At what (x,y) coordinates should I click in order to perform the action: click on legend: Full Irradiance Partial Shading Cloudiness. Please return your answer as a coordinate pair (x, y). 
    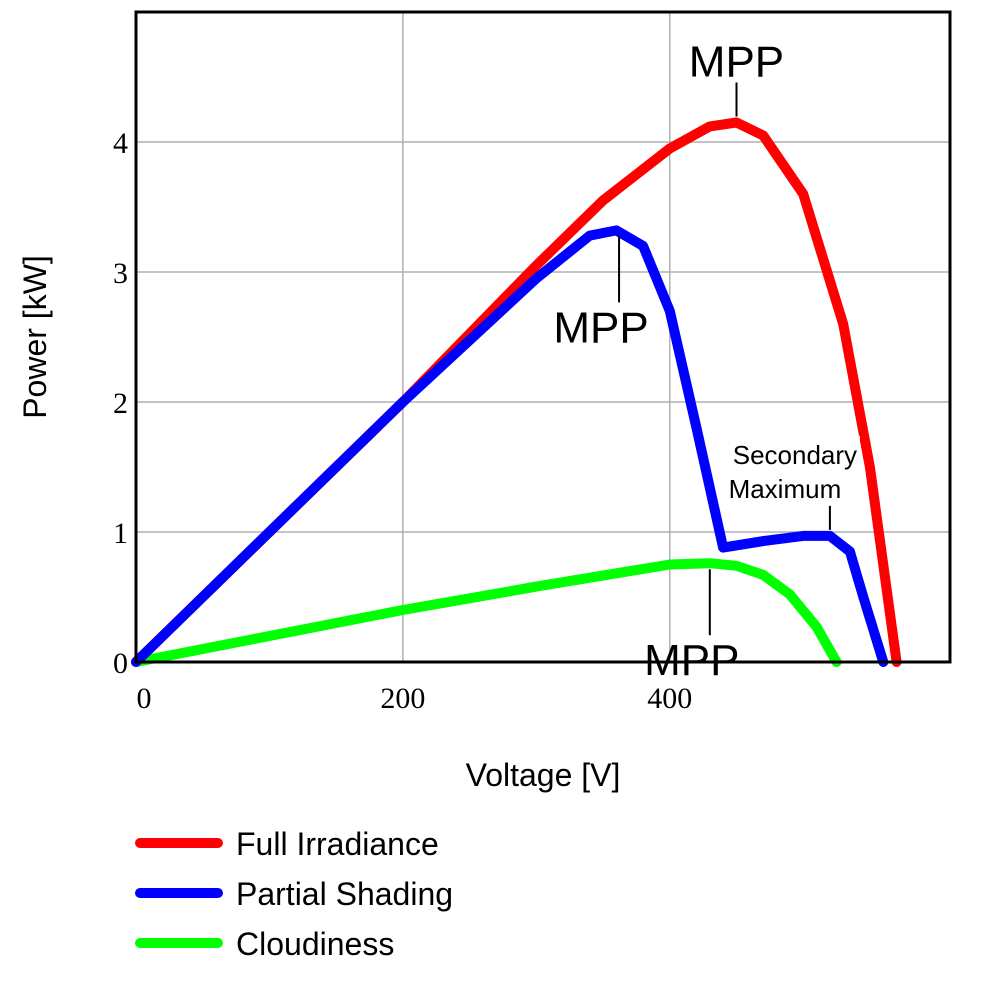
    Looking at the image, I should click on (294, 894).